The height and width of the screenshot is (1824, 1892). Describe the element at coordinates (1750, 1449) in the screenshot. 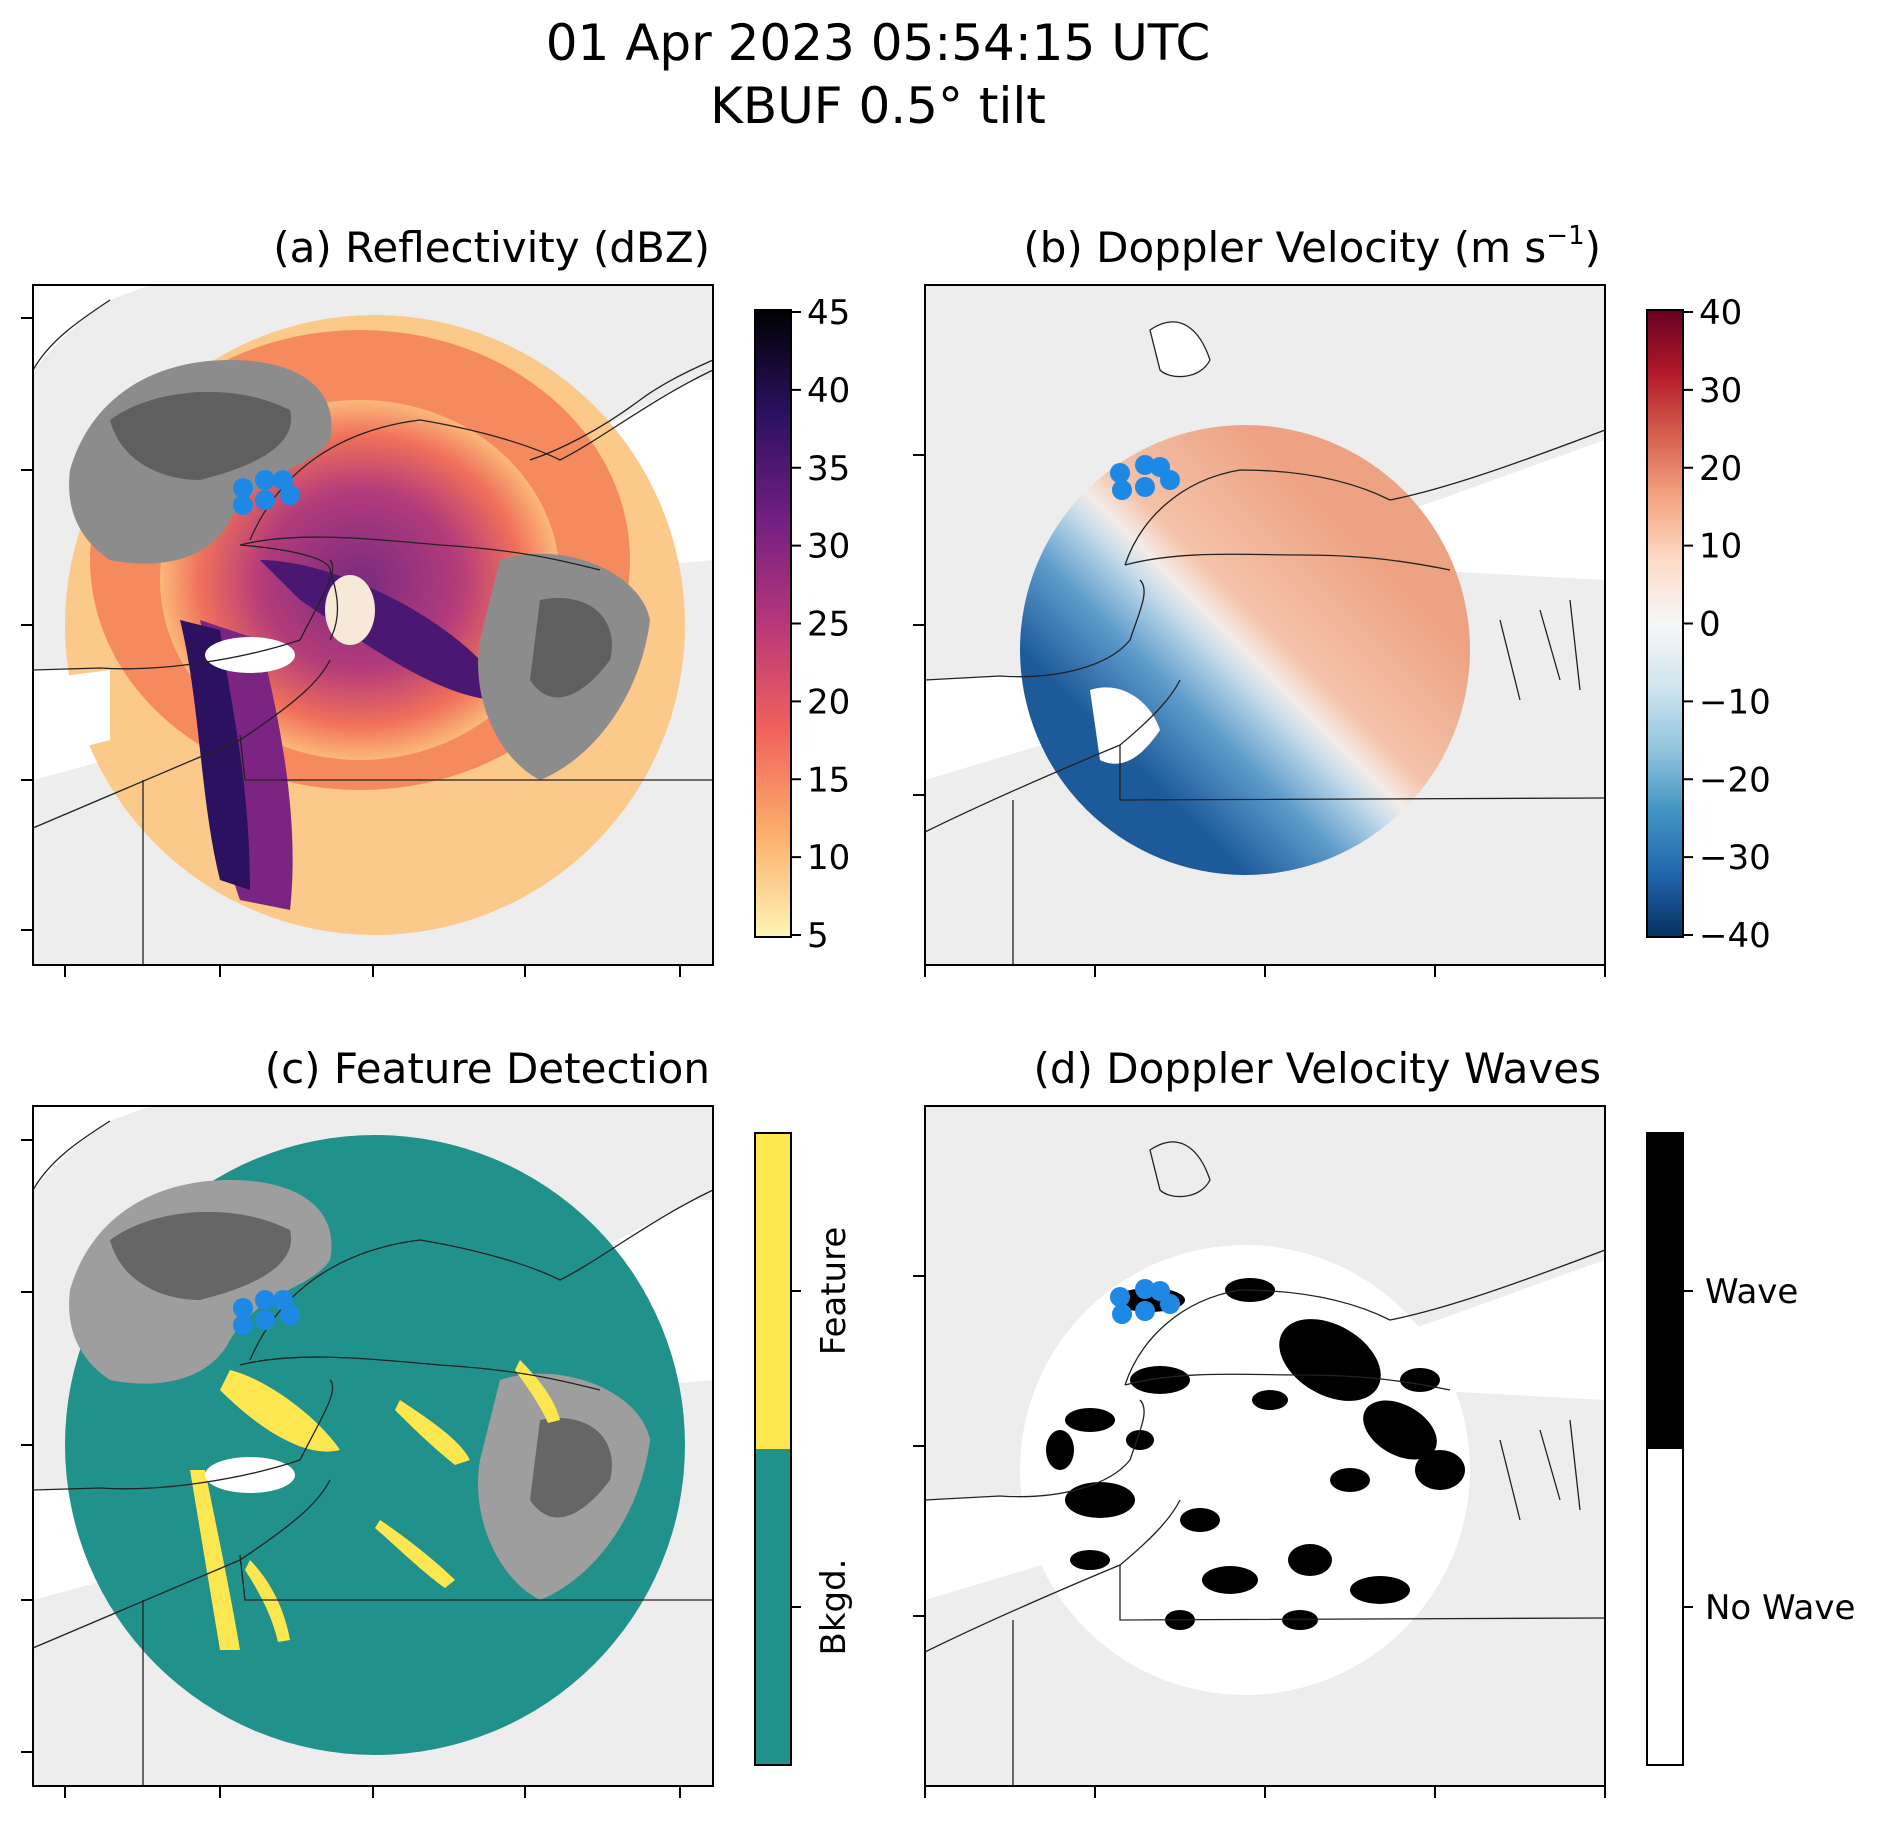

I see `panel-d-colorbar: Wave No Wave` at that location.